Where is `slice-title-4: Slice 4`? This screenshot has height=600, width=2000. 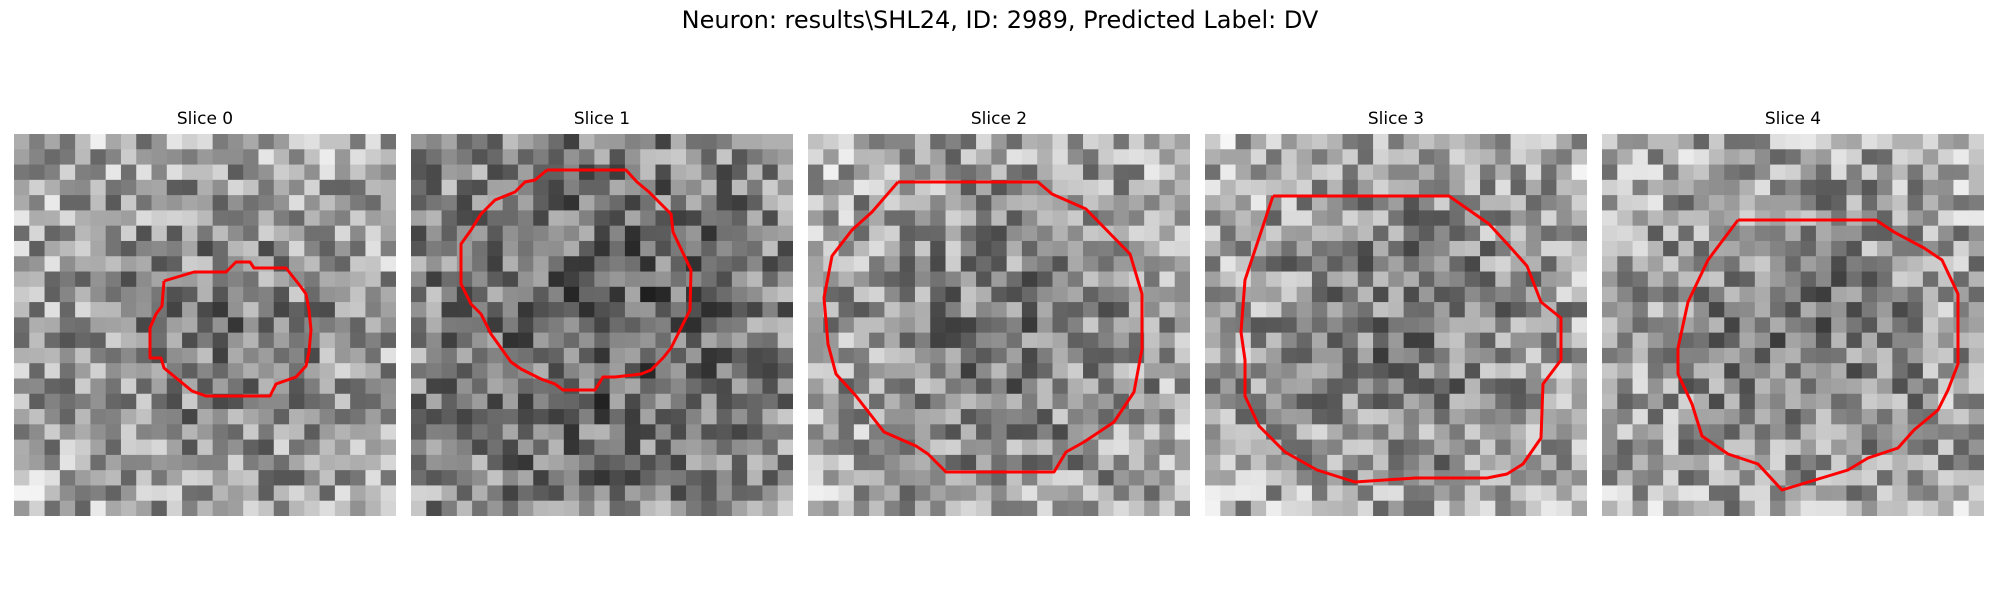
slice-title-4: Slice 4 is located at coordinates (1793, 119).